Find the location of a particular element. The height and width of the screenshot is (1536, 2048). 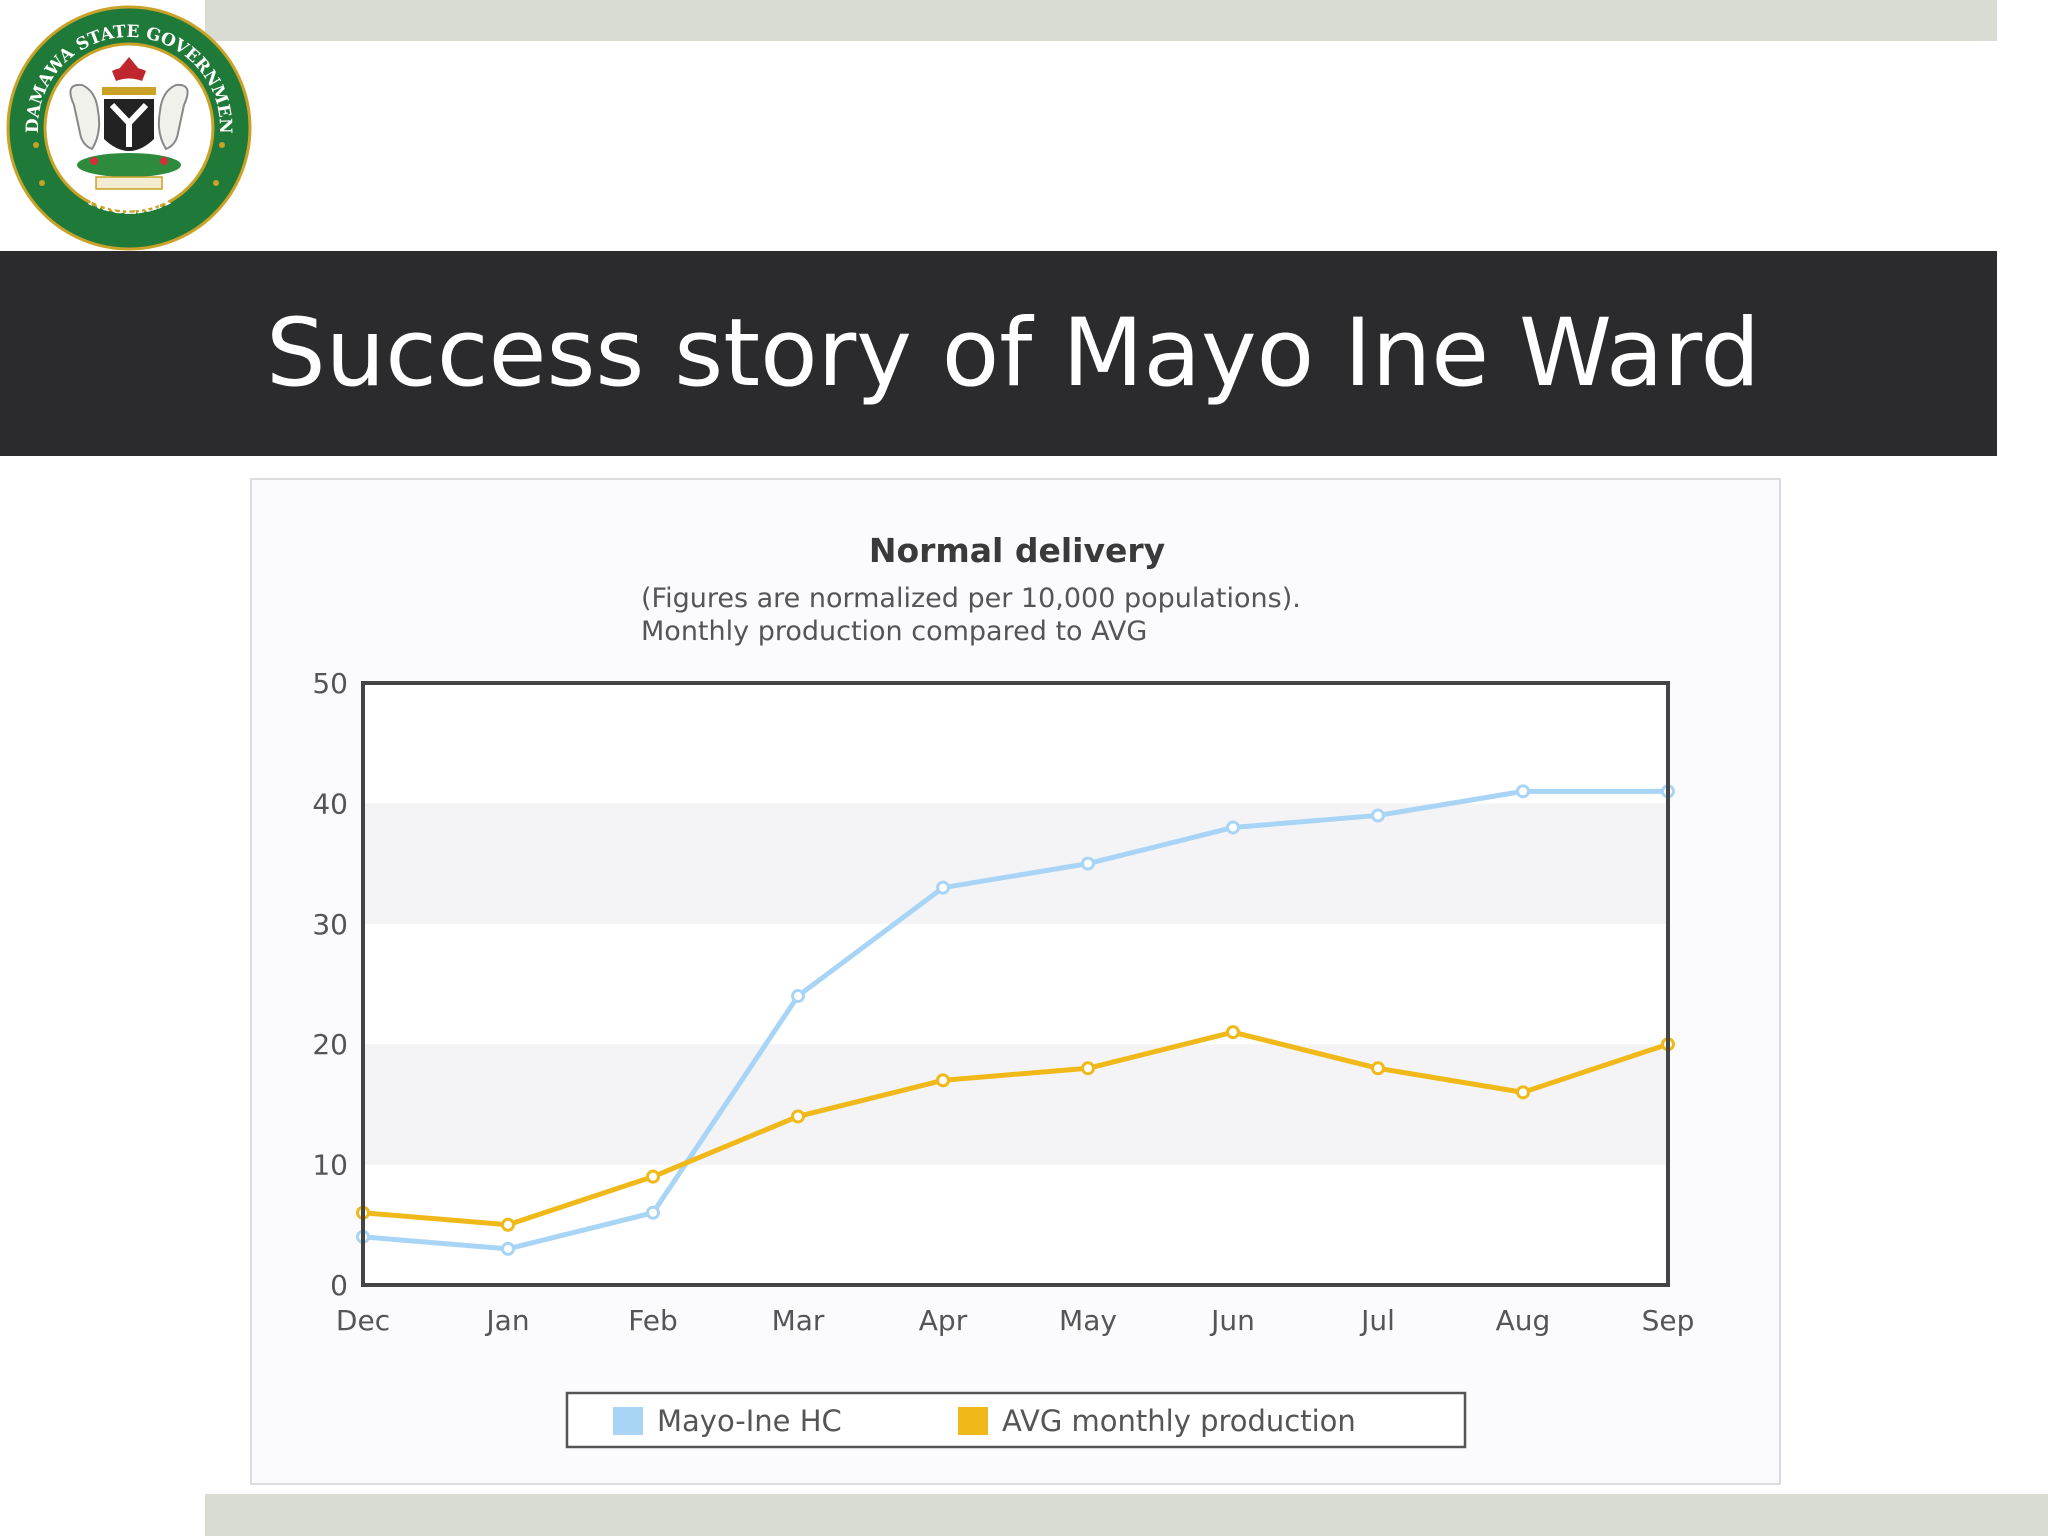

x-tick-label: Feb is located at coordinates (653, 1320).